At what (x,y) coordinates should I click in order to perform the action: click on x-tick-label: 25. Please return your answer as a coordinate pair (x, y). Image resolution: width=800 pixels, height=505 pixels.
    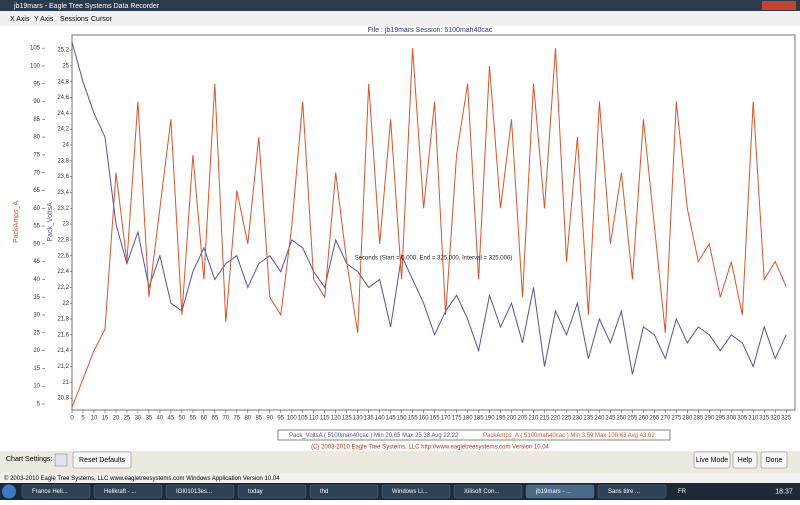
    Looking at the image, I should click on (127, 419).